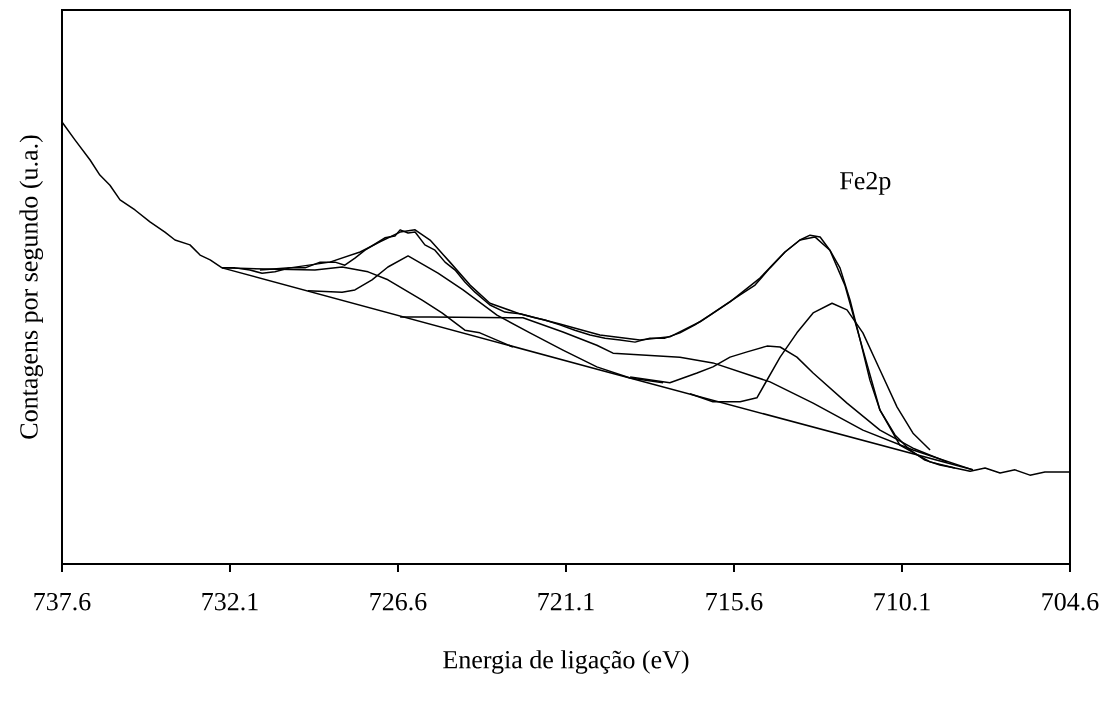 The height and width of the screenshot is (702, 1115). Describe the element at coordinates (62, 601) in the screenshot. I see `x-tick-label: 737.6` at that location.